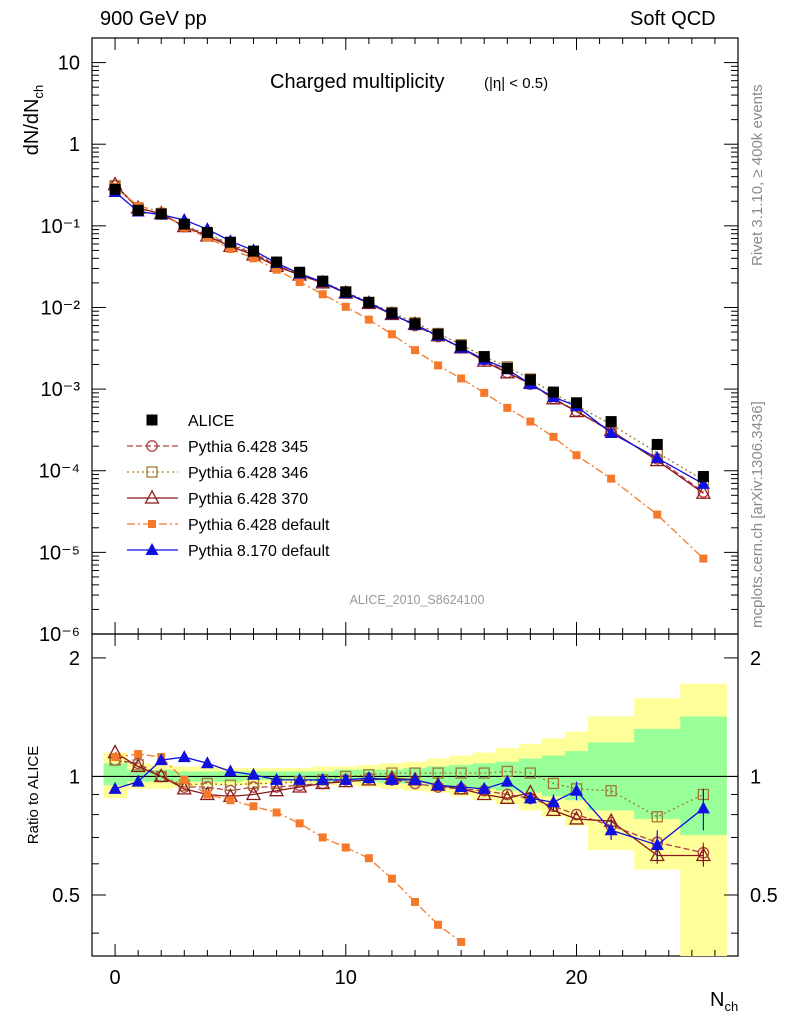  What do you see at coordinates (33, 120) in the screenshot?
I see `y-axis-label-main: dN/dNch` at bounding box center [33, 120].